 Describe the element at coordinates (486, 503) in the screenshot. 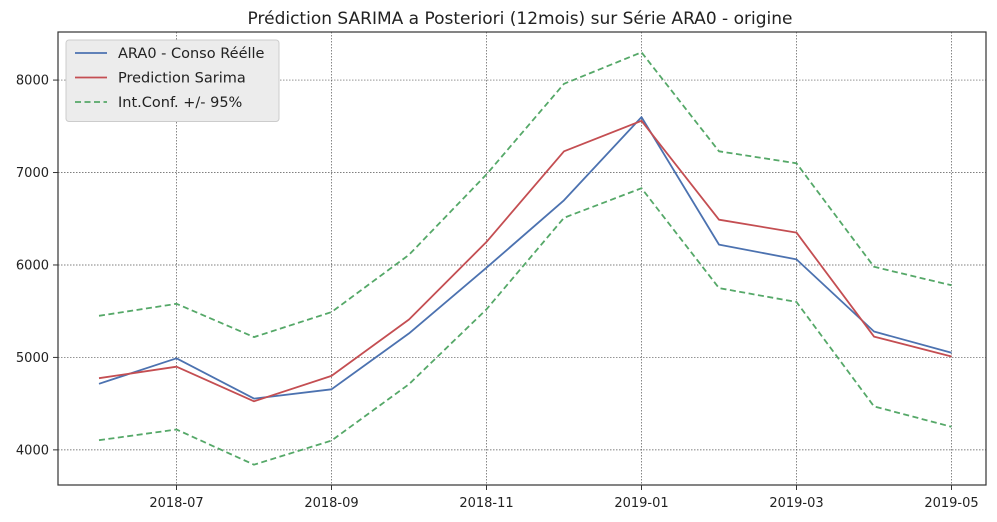

I see `x-tick-label: 2018-11` at that location.